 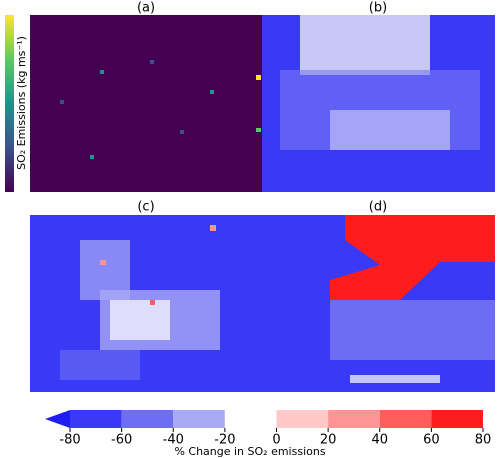 I want to click on colorbar-label: % Change in SO₂ emissions, so click(x=249, y=451).